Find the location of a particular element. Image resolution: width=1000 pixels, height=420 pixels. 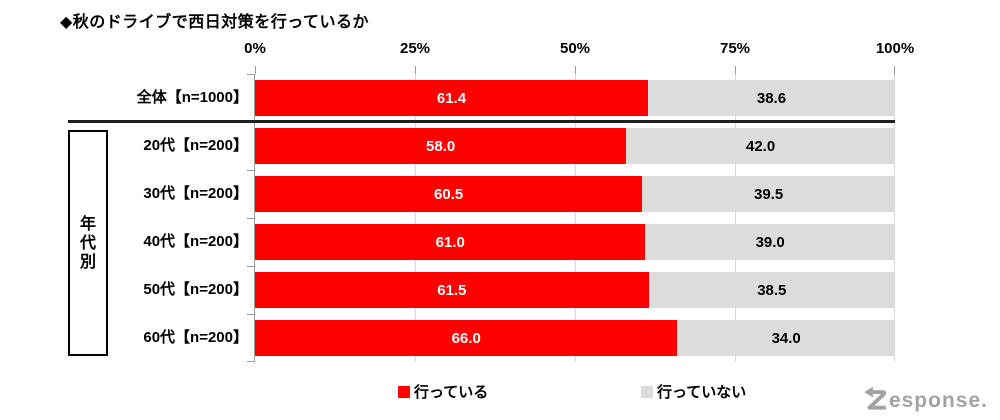

bar-value: 61.0 is located at coordinates (450, 242).